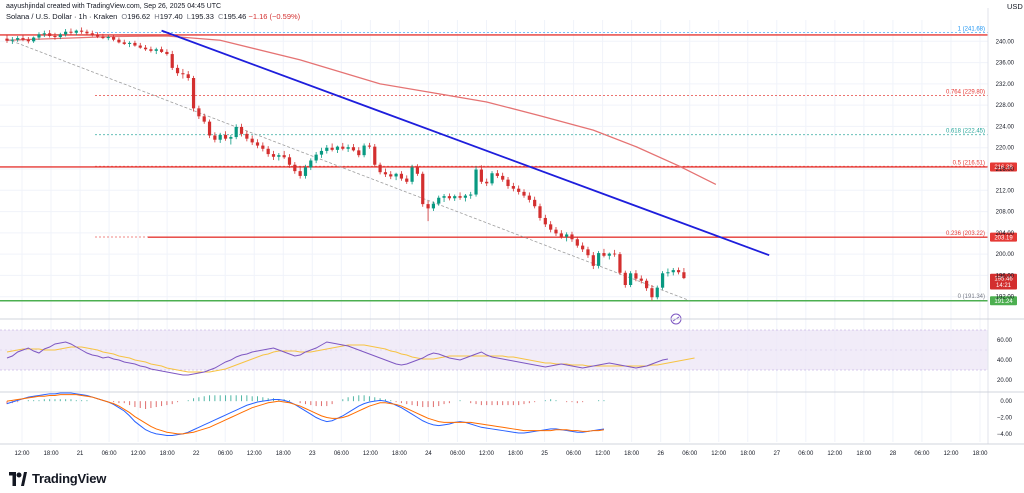  I want to click on price-tick-label: 192.00, so click(1005, 298).